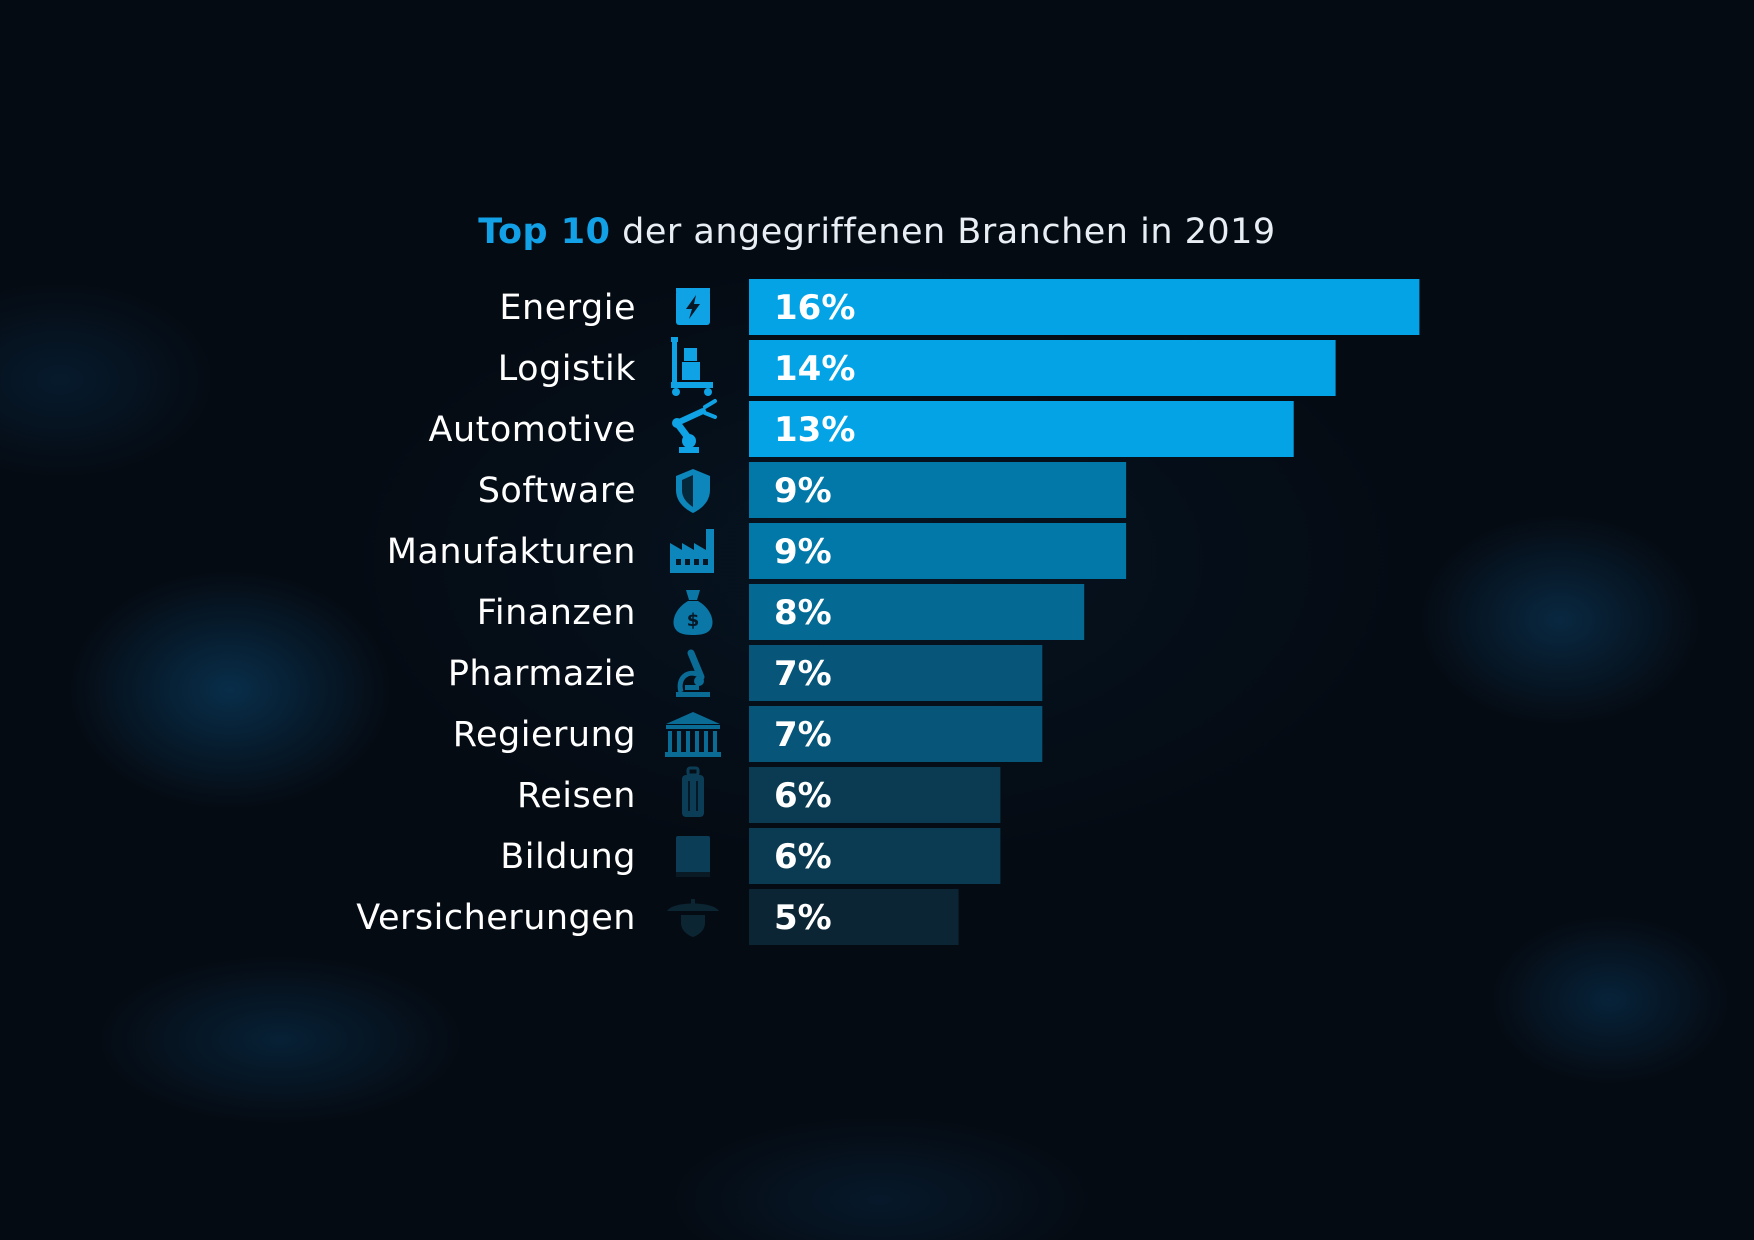 The image size is (1754, 1240). What do you see at coordinates (748, 734) in the screenshot?
I see `bar-row: Regierung 7%` at bounding box center [748, 734].